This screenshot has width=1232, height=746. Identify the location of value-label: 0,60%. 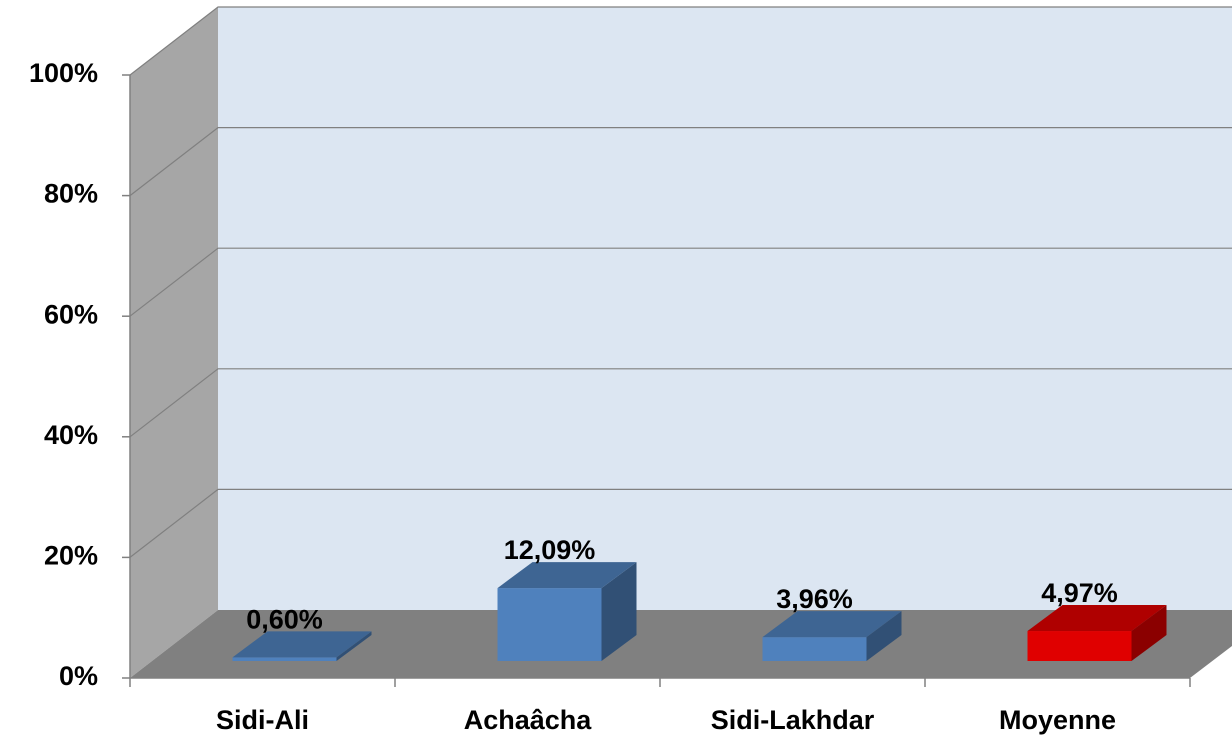
(284, 620).